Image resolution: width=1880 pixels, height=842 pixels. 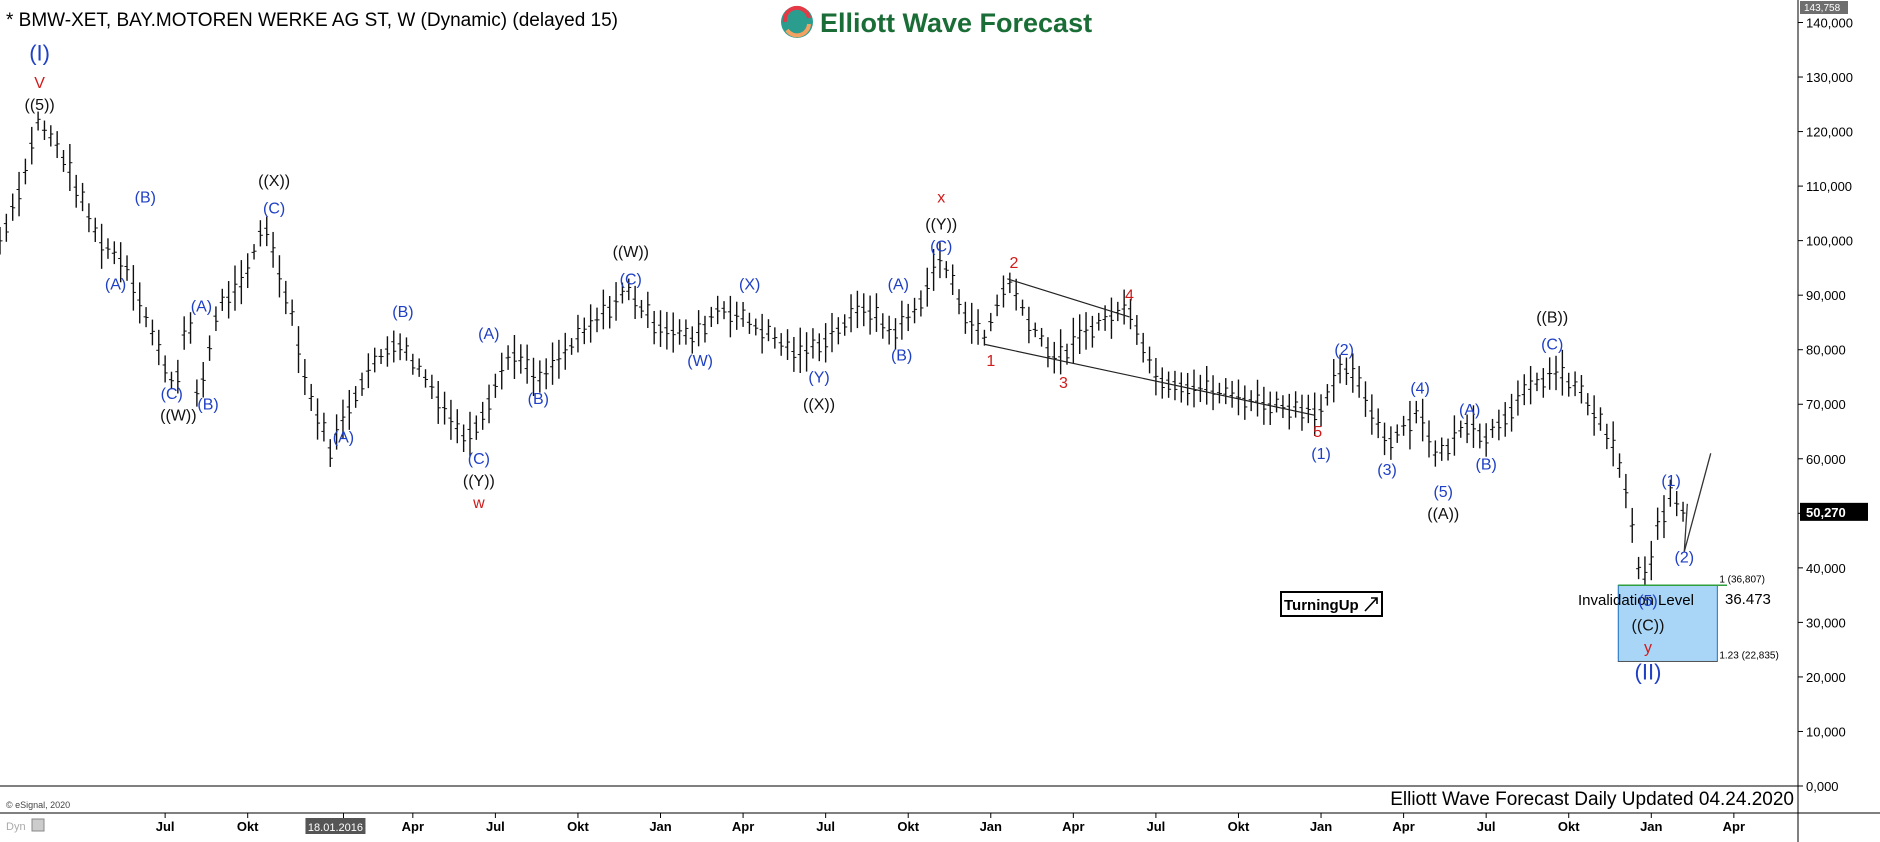 What do you see at coordinates (1829, 241) in the screenshot?
I see `y-tick-label: 100,000` at bounding box center [1829, 241].